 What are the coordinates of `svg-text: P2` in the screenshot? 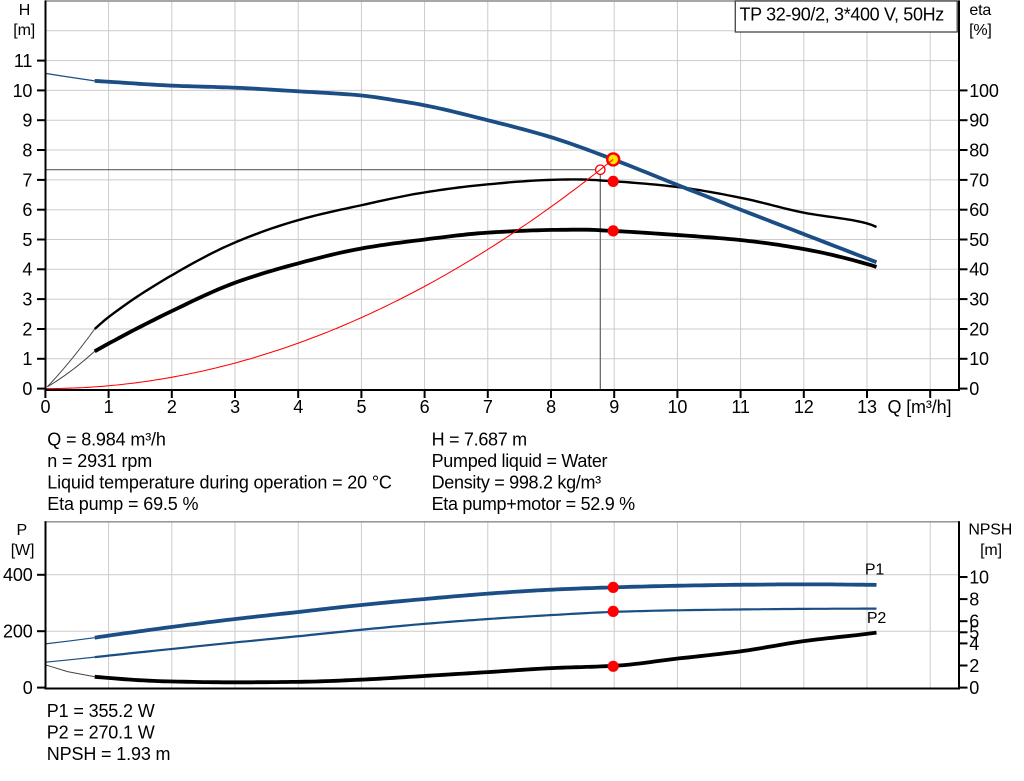 It's located at (877, 618).